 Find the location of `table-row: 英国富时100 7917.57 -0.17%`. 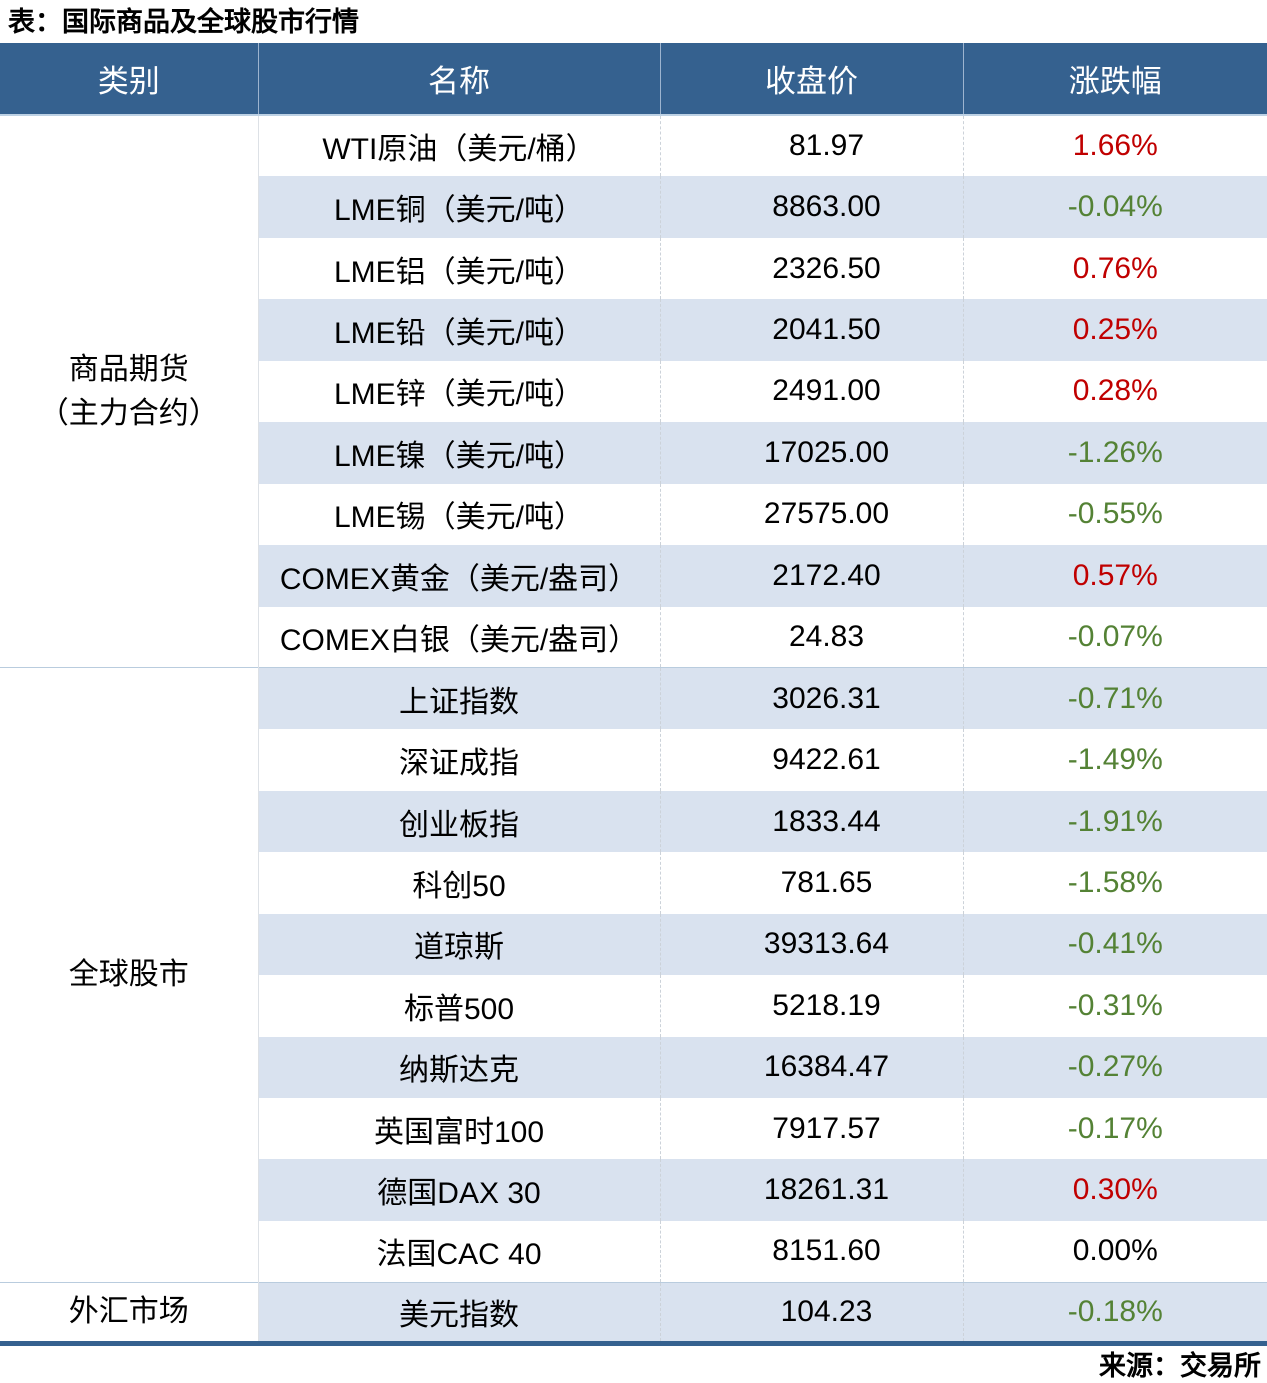

table-row: 英国富时100 7917.57 -0.17% is located at coordinates (633, 1129).